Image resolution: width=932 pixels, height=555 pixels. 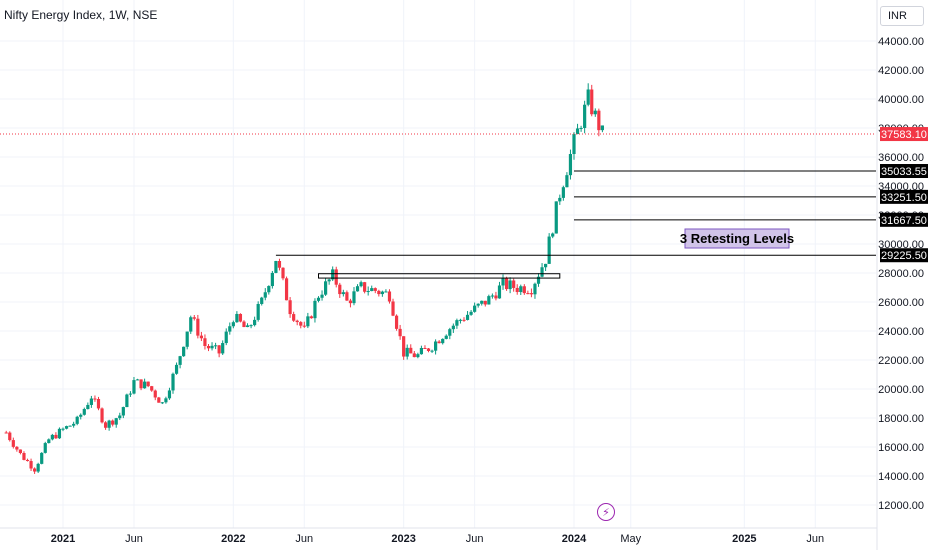 I want to click on x-tick-label: 2023, so click(x=403, y=539).